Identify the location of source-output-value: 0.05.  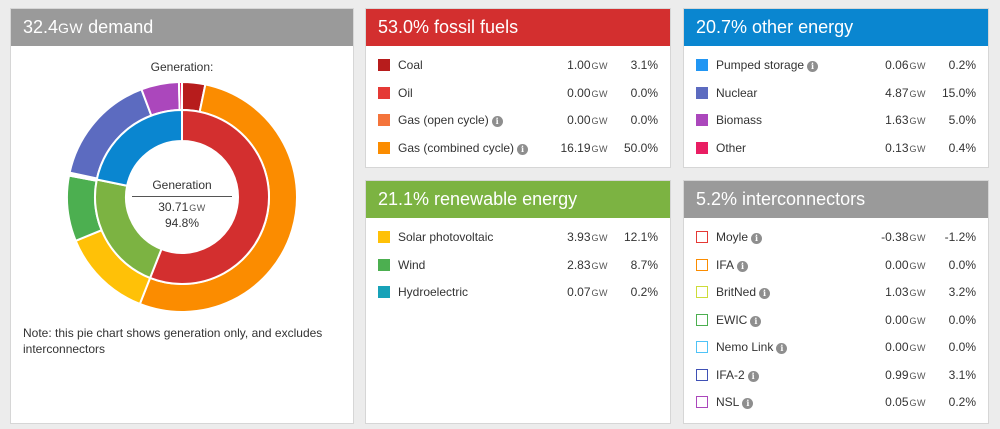
(897, 402).